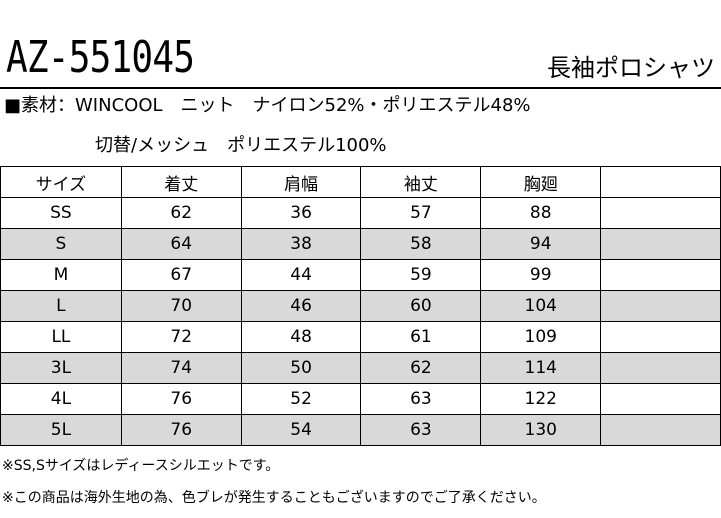  What do you see at coordinates (541, 182) in the screenshot?
I see `header-chest: 胸廻` at bounding box center [541, 182].